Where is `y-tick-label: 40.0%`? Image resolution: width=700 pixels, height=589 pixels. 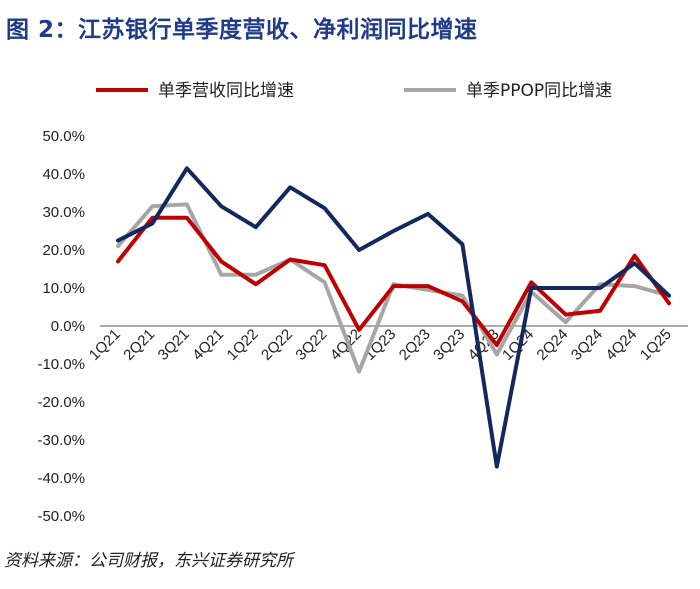
y-tick-label: 40.0% is located at coordinates (63, 174).